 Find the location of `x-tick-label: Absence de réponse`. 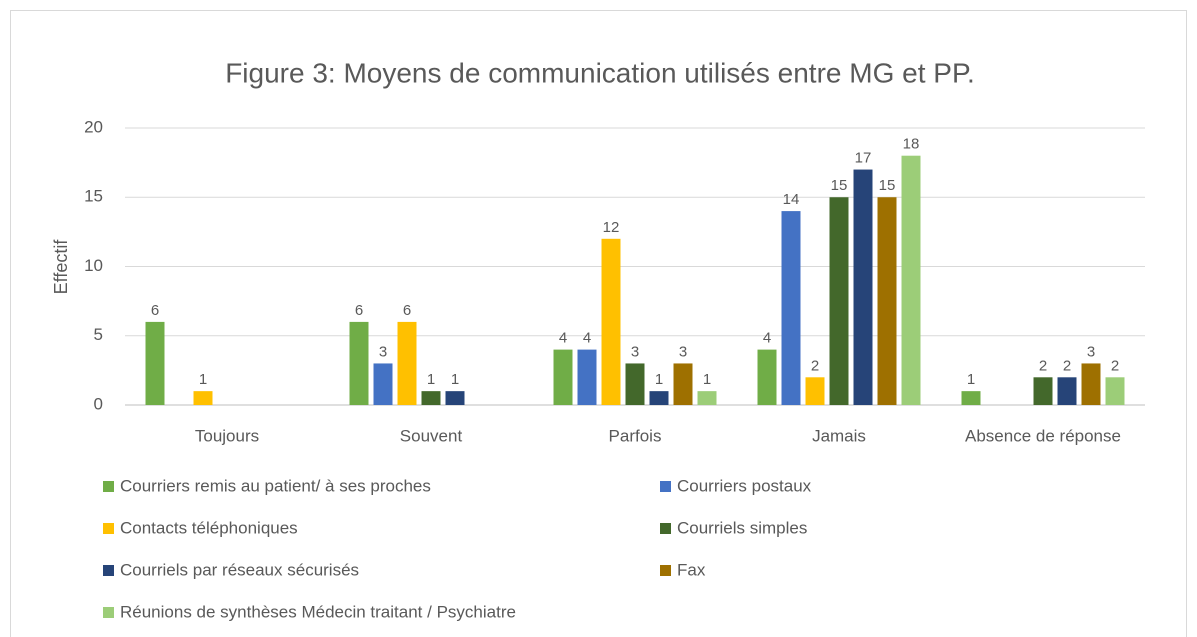

x-tick-label: Absence de réponse is located at coordinates (1043, 435).